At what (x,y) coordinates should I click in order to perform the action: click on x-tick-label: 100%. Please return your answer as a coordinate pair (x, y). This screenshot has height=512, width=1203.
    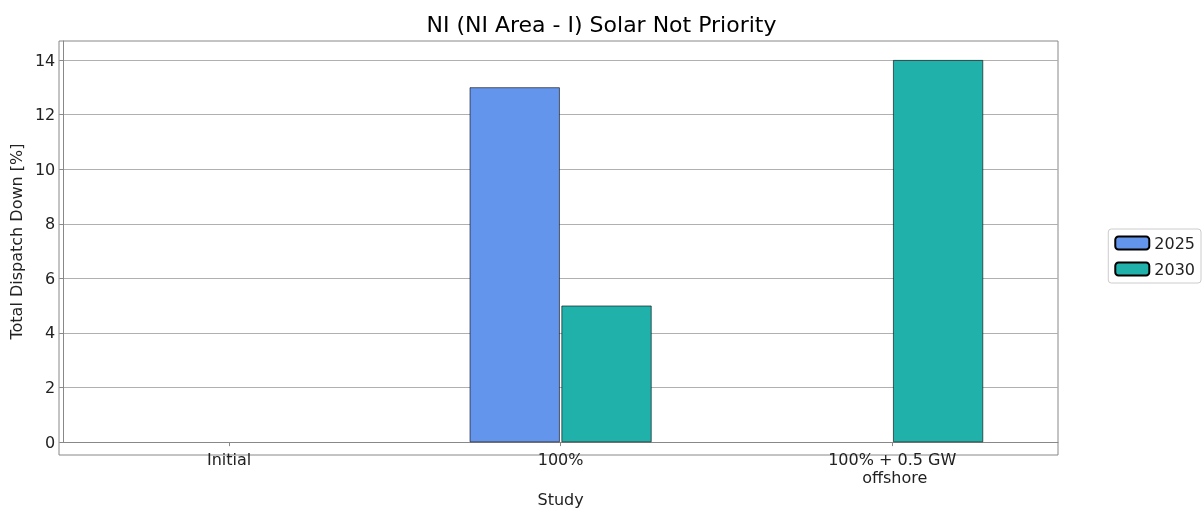
    Looking at the image, I should click on (560, 459).